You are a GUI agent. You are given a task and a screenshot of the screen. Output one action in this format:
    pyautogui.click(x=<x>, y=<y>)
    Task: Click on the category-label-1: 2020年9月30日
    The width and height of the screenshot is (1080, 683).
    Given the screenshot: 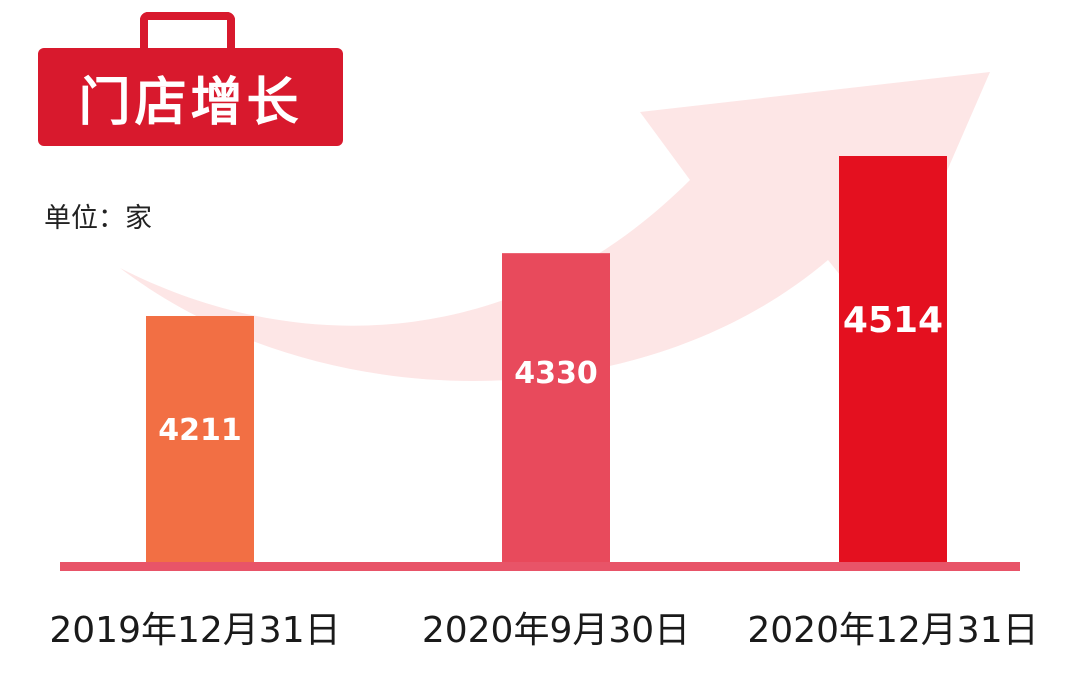 What is the action you would take?
    pyautogui.click(x=556, y=630)
    